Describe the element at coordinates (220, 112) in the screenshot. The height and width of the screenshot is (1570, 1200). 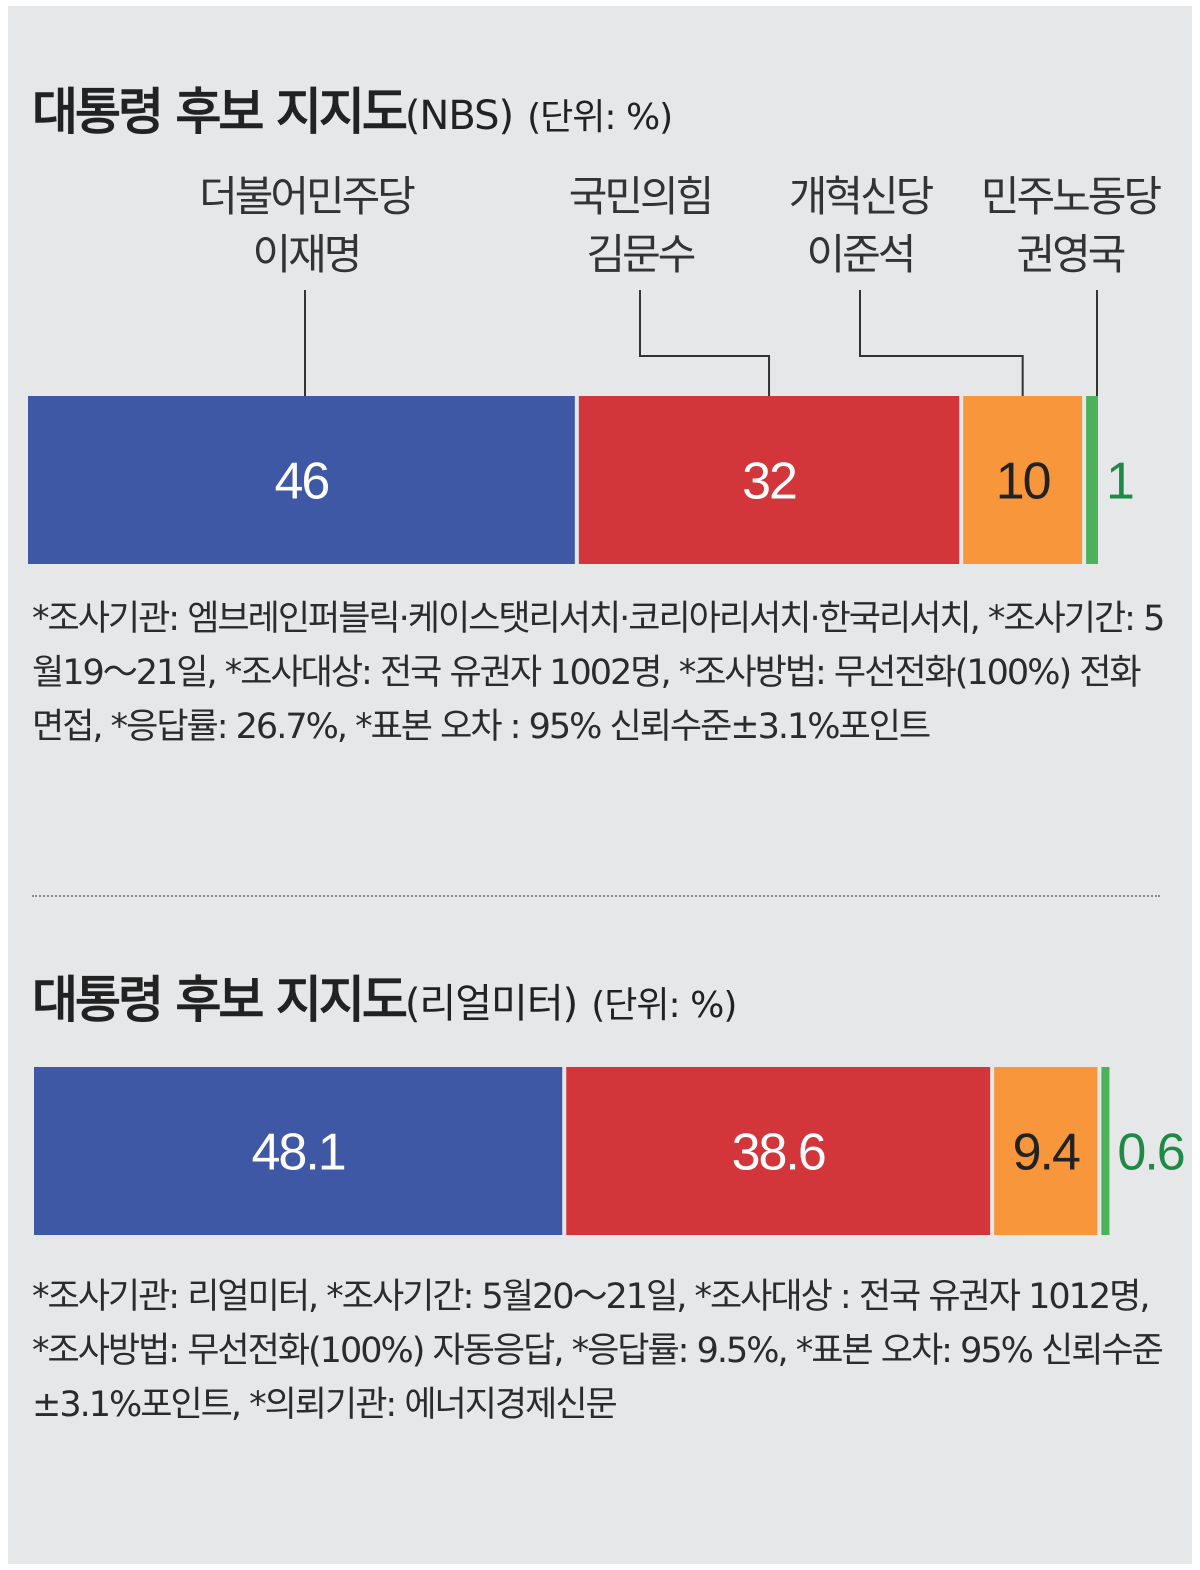
I see `chart1-title-main: 대통령 후보 지지도` at that location.